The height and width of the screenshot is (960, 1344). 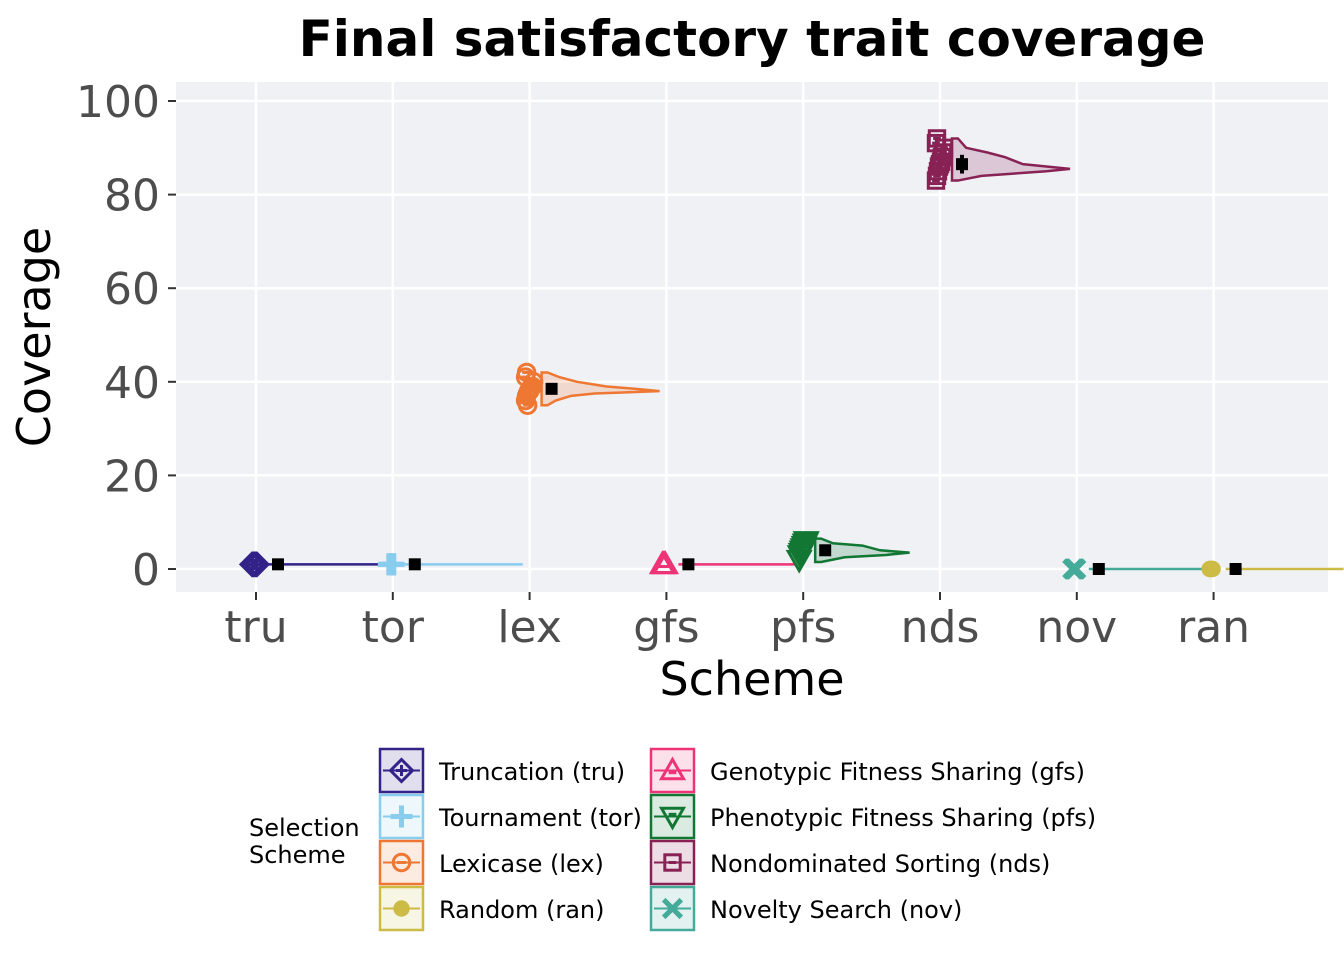 What do you see at coordinates (297, 855) in the screenshot?
I see `legend-title-line-2: Scheme` at bounding box center [297, 855].